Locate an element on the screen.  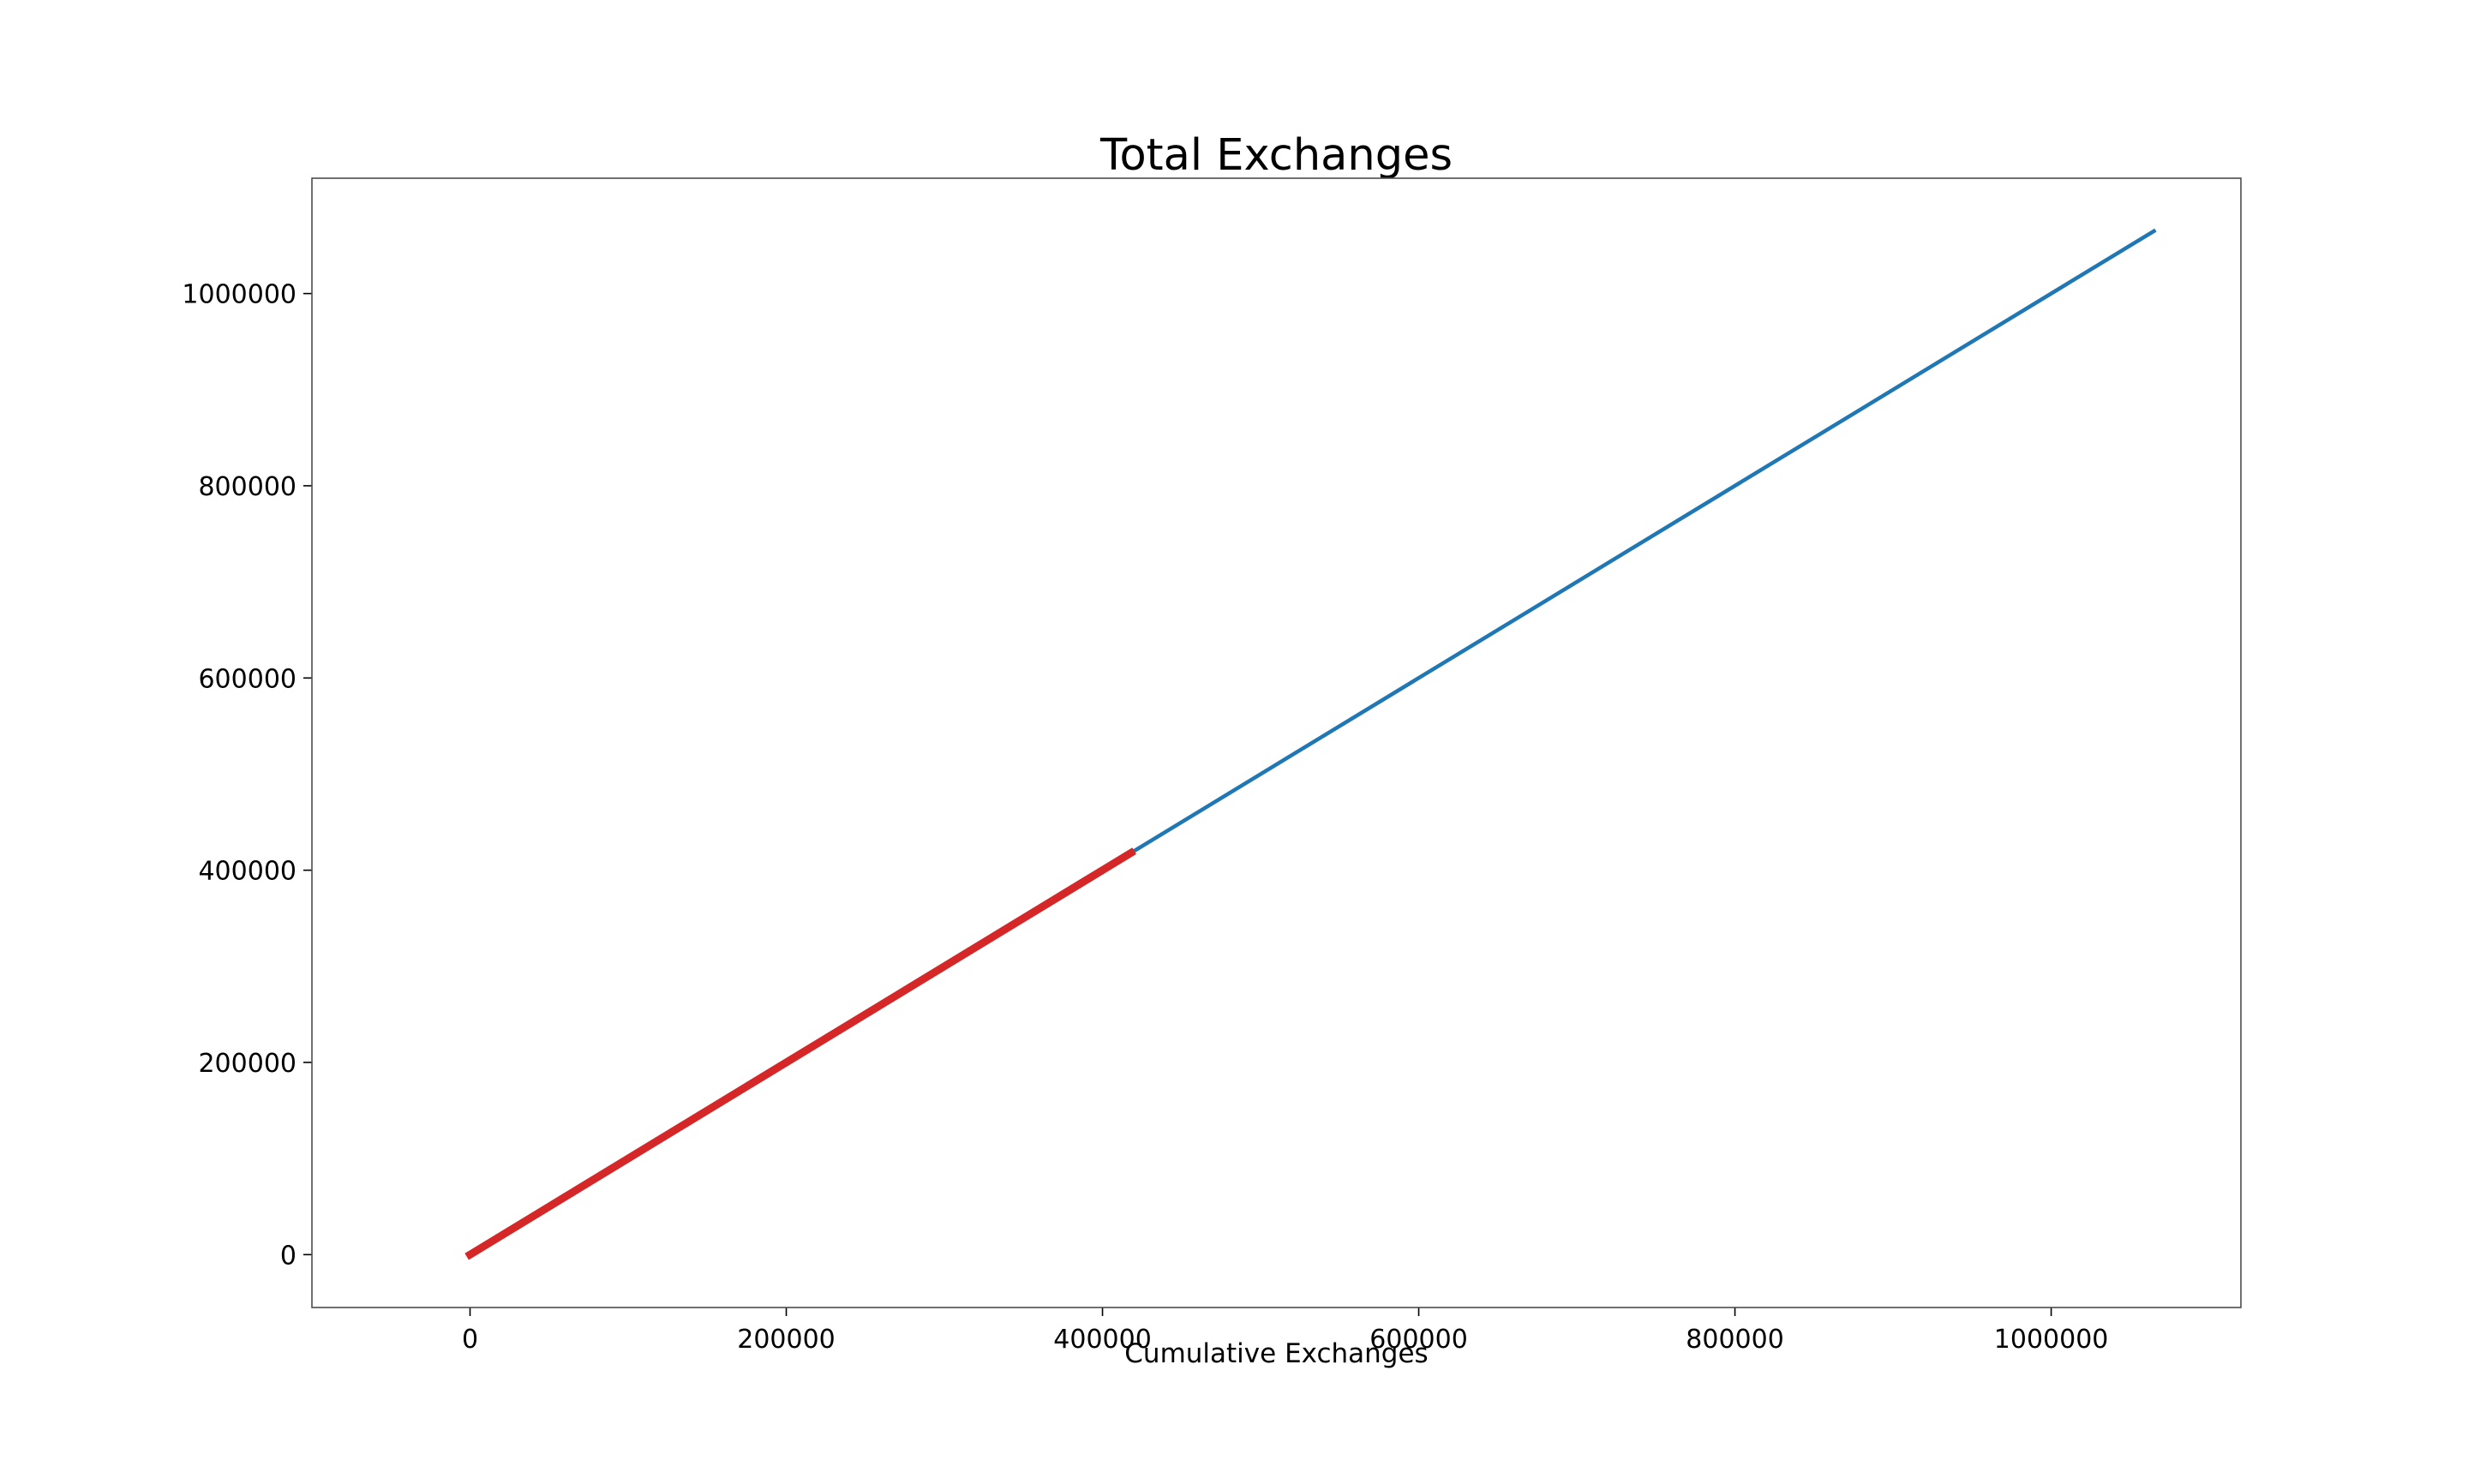
chart-title: Total Exchanges is located at coordinates (1276, 155).